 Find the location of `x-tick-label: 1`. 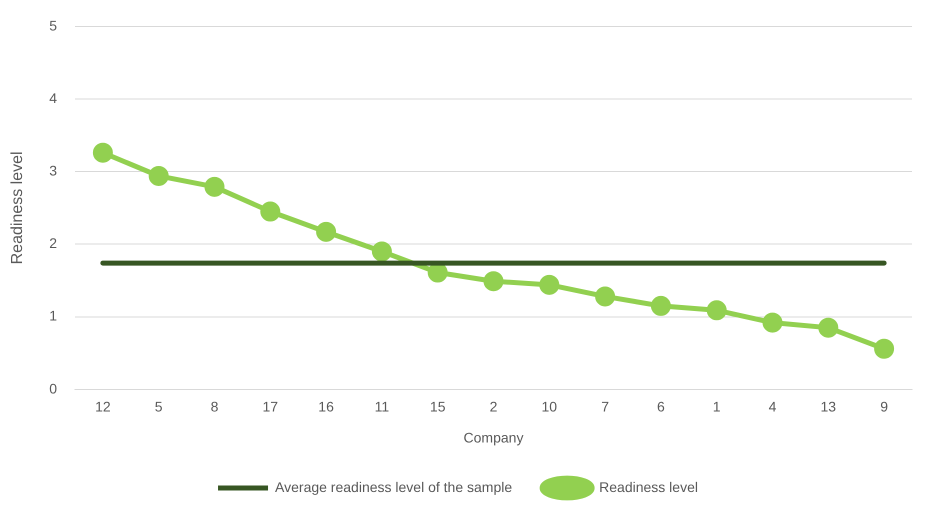

x-tick-label: 1 is located at coordinates (716, 406).